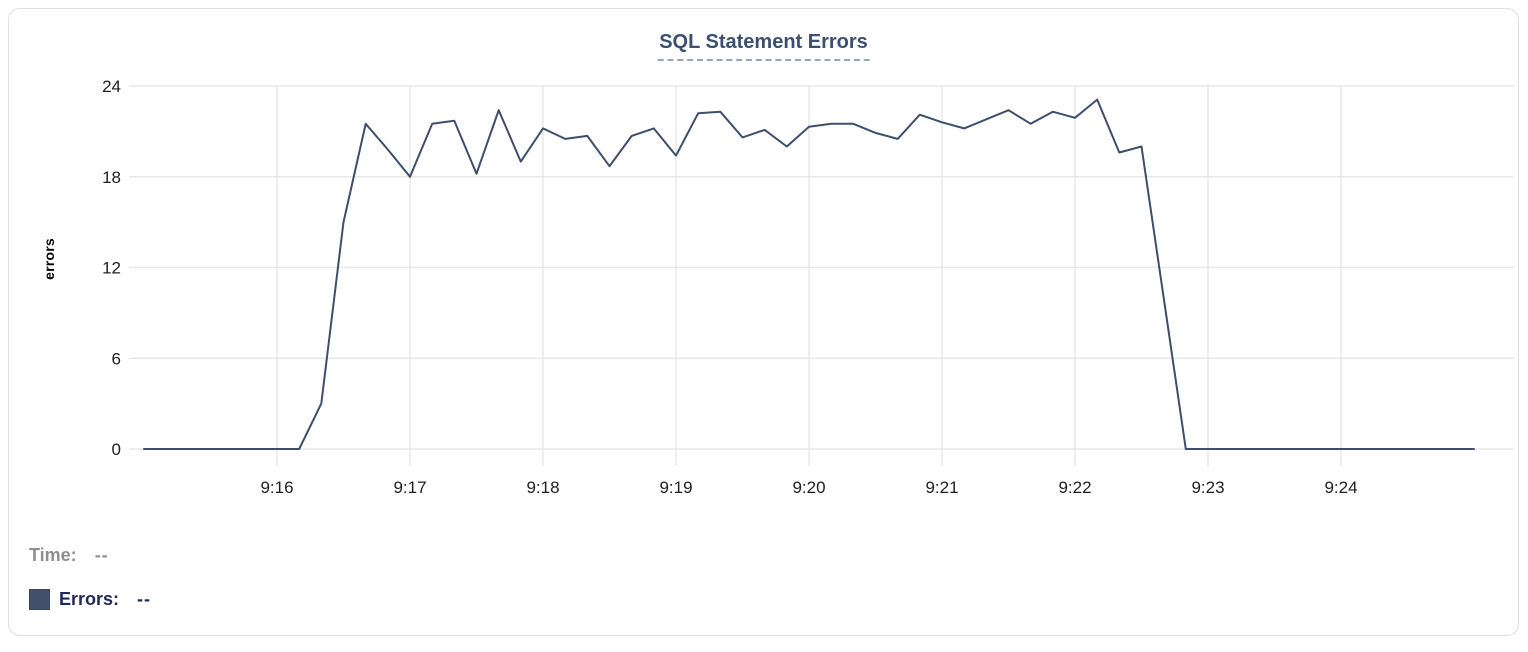 Image resolution: width=1528 pixels, height=652 pixels. What do you see at coordinates (144, 599) in the screenshot?
I see `legend-errors-value: --` at bounding box center [144, 599].